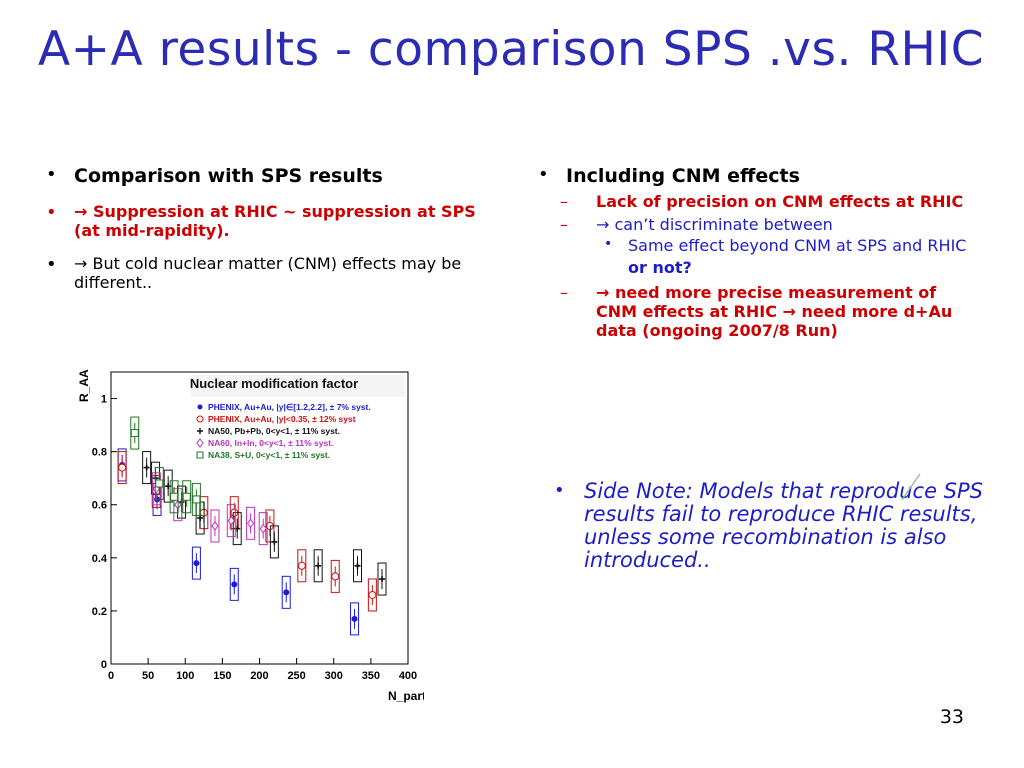 The height and width of the screenshot is (768, 1024). I want to click on y-tick-label: 0.4, so click(100, 559).